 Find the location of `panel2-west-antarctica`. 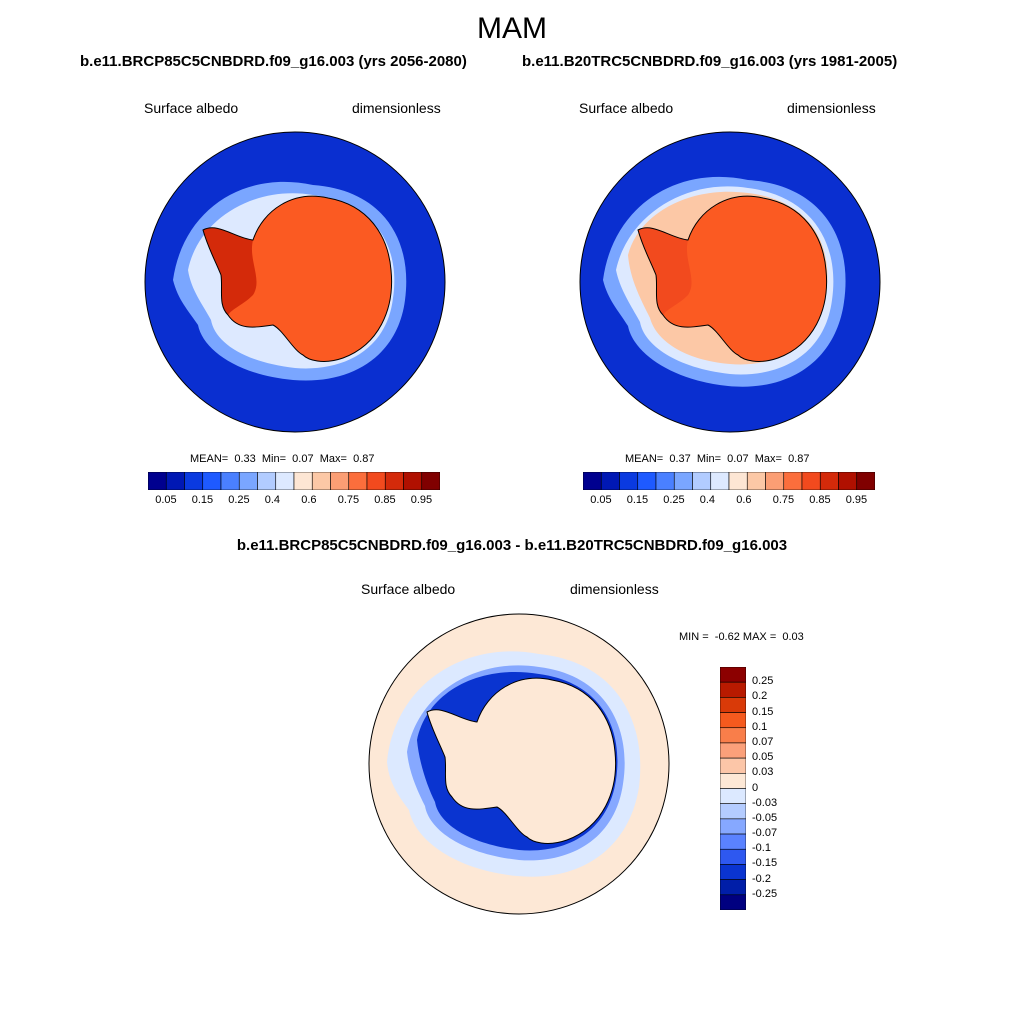

panel2-west-antarctica is located at coordinates (665, 271).